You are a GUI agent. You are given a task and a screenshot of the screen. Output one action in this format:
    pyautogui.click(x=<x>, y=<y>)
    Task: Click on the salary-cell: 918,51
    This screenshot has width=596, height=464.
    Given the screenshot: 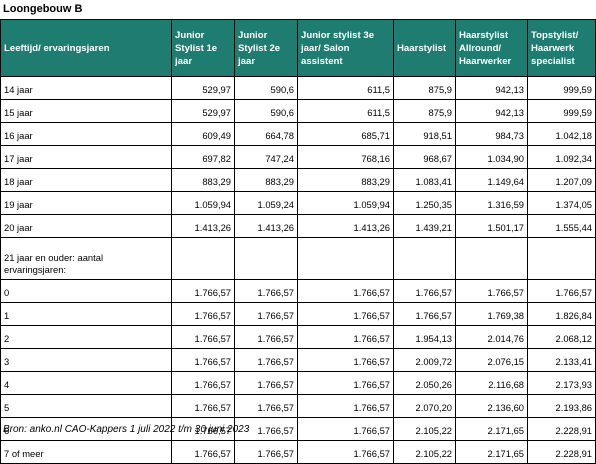 What is the action you would take?
    pyautogui.click(x=424, y=134)
    